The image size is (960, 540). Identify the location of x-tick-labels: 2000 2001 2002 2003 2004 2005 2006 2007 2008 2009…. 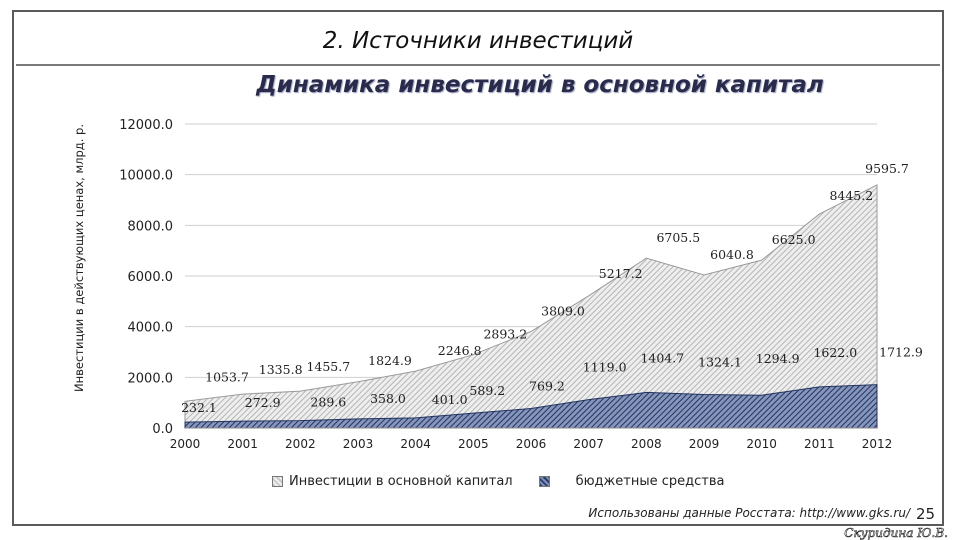
(531, 444).